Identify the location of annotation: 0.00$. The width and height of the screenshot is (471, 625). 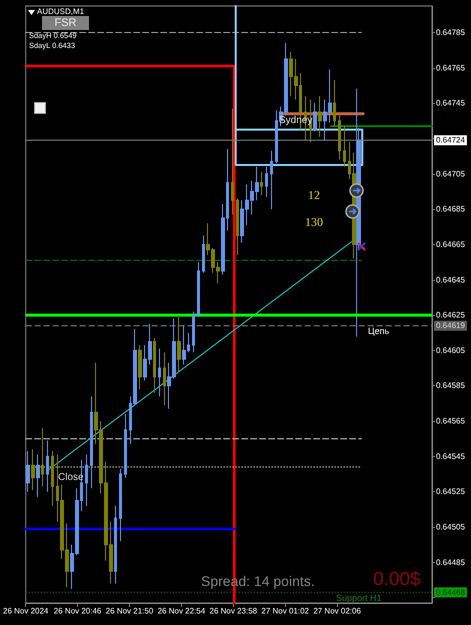
(397, 579).